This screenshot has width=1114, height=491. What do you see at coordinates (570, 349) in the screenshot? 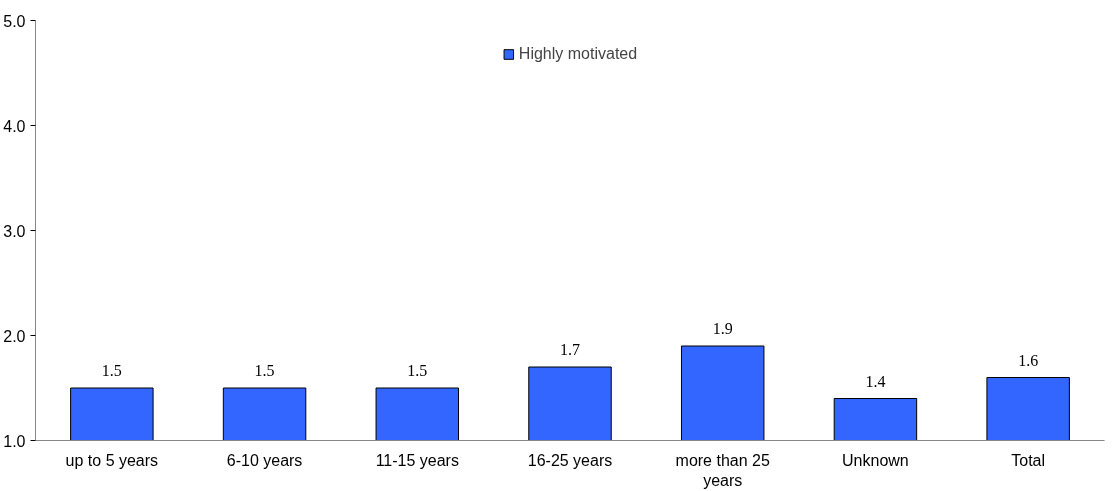
I see `data-label: 1.7` at bounding box center [570, 349].